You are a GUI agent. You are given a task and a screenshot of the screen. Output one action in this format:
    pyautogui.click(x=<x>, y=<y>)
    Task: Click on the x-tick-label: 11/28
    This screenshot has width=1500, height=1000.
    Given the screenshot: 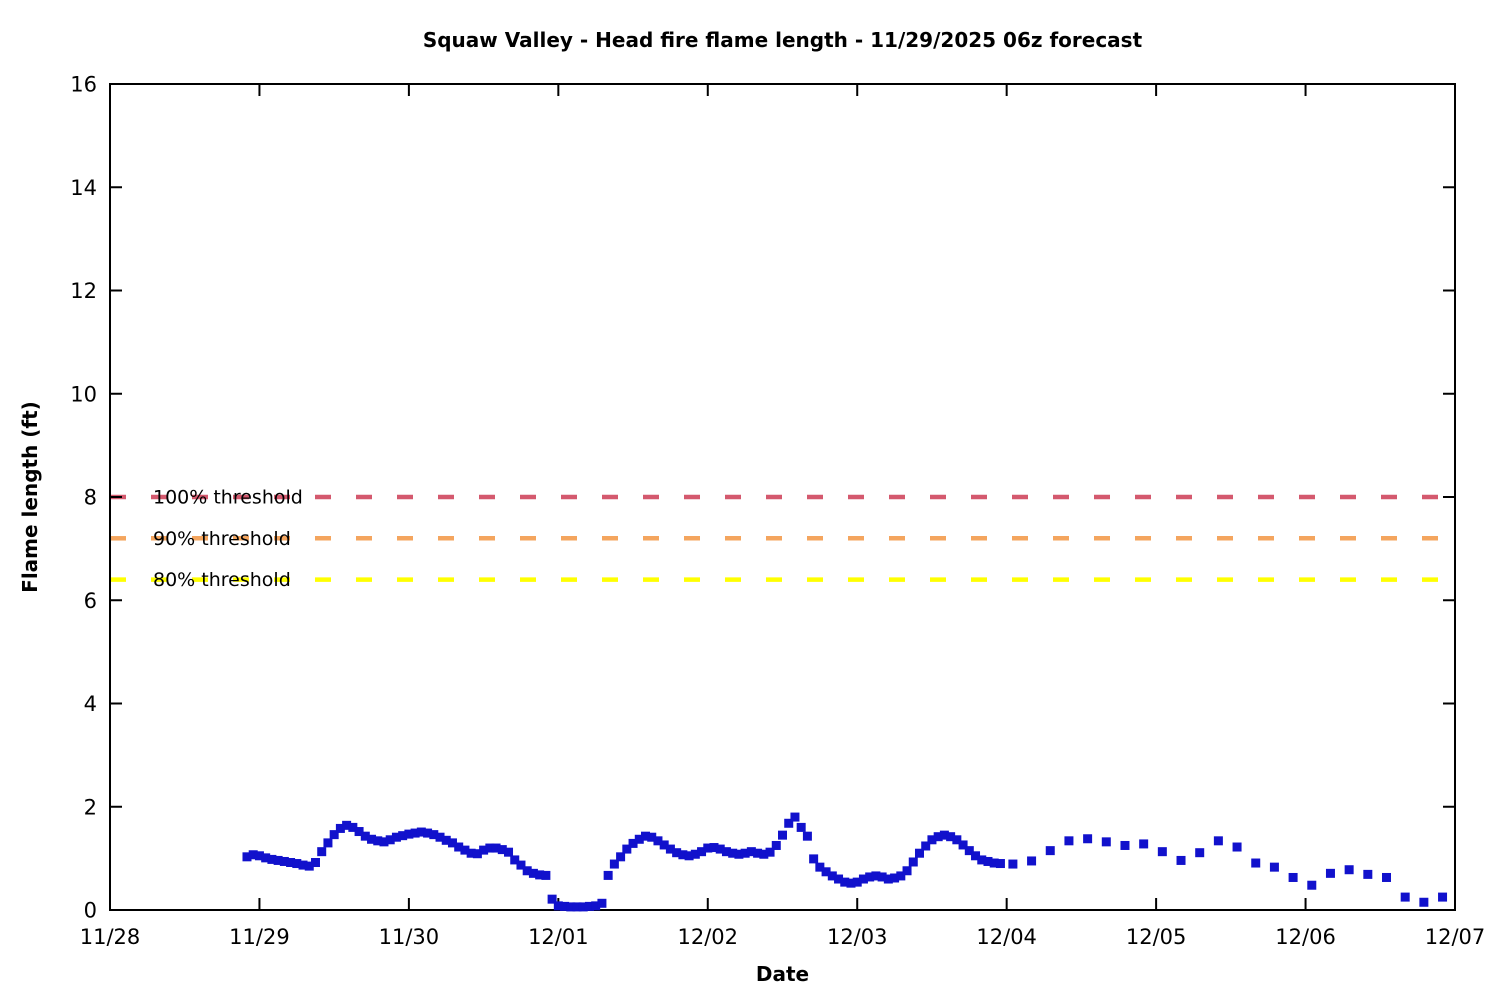 What is the action you would take?
    pyautogui.click(x=110, y=937)
    